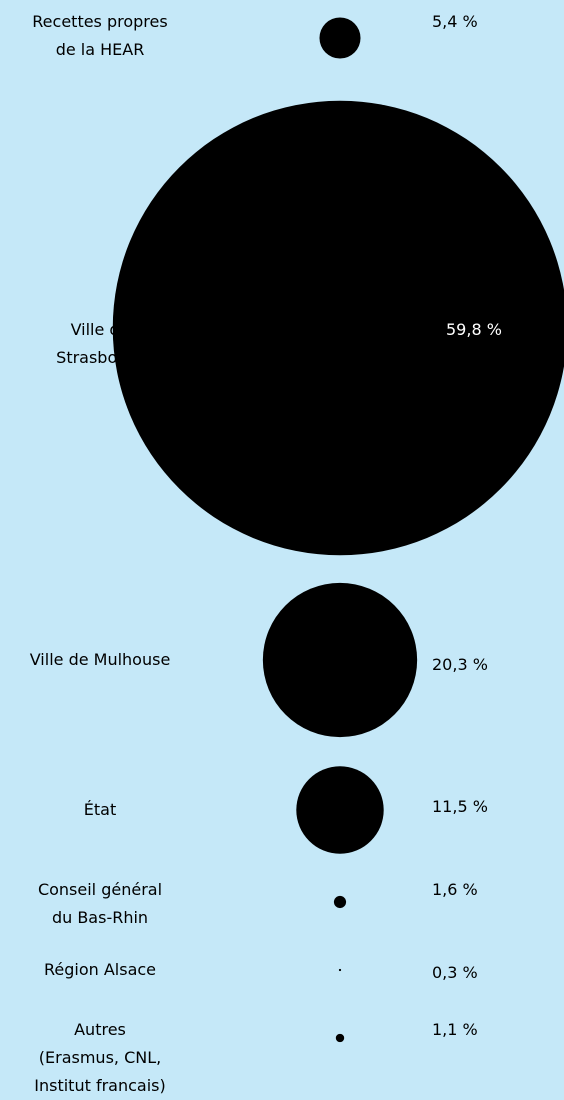 The height and width of the screenshot is (1100, 564). I want to click on category-label: Conseil général du Bas-Rhin, so click(100, 903).